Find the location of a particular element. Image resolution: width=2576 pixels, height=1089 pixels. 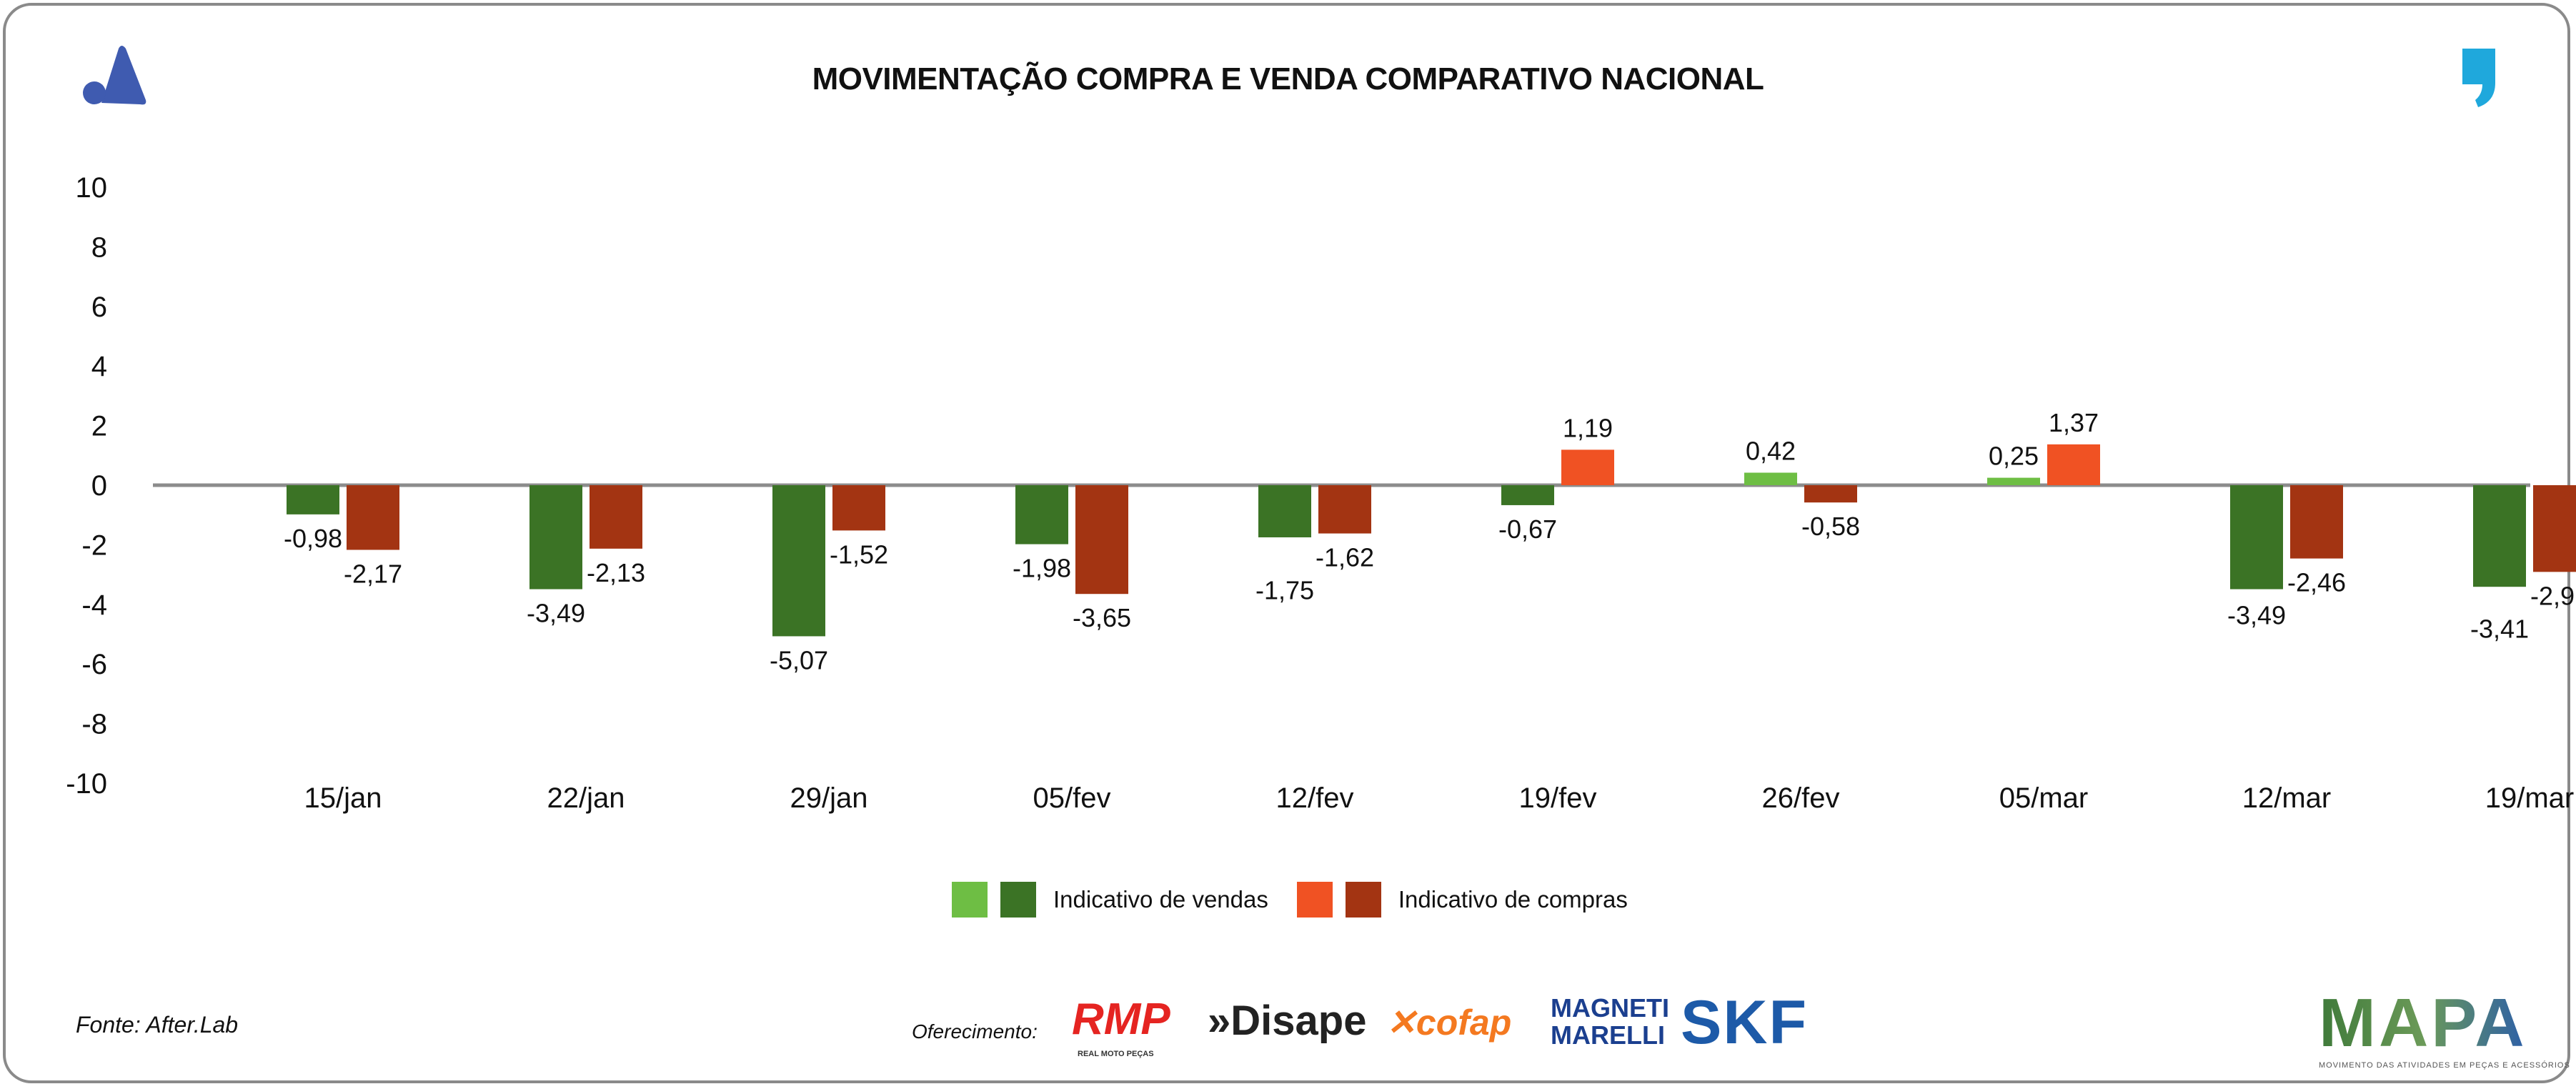

value-label-vendas: 0,42 is located at coordinates (1771, 450).